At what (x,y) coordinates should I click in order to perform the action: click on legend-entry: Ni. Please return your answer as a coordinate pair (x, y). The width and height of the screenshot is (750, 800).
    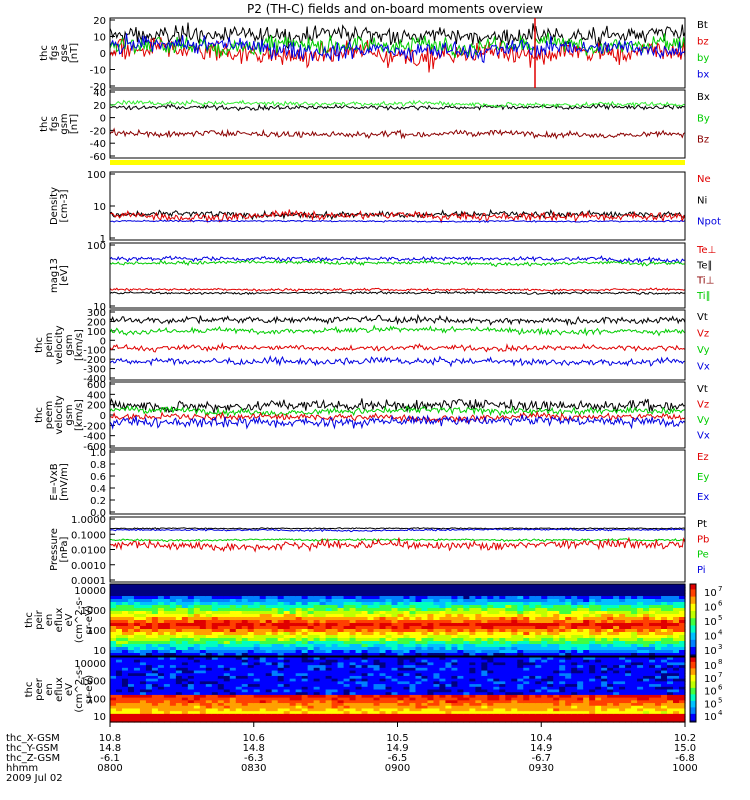
    Looking at the image, I should click on (702, 200).